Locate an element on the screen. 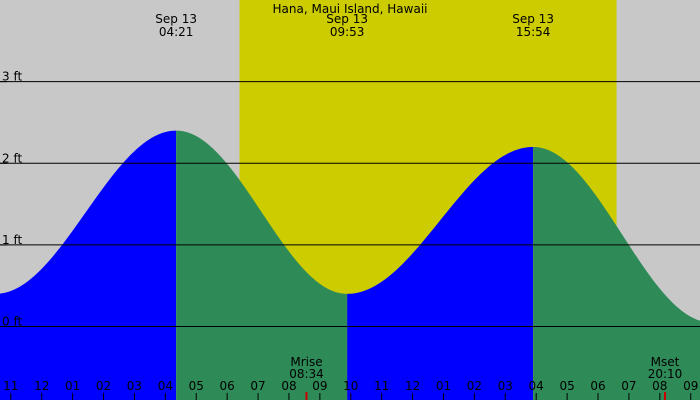 The height and width of the screenshot is (400, 700). height-label: 2 ft is located at coordinates (12, 158).